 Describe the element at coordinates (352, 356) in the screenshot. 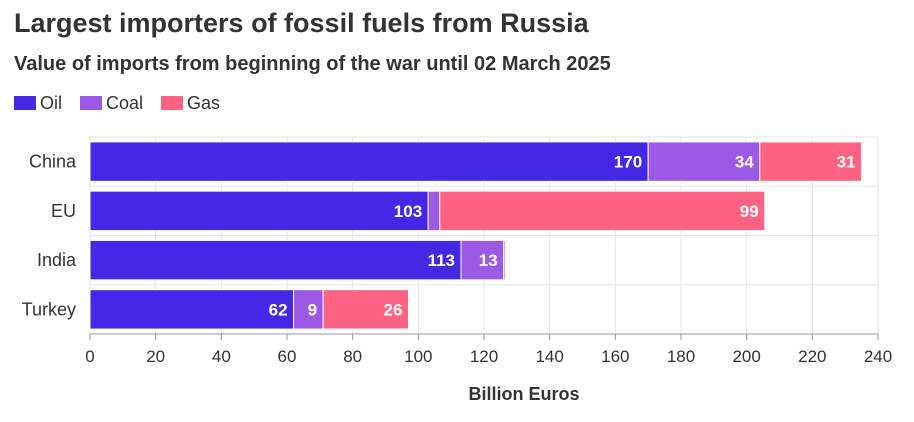

I see `tick-label-x: 80` at that location.